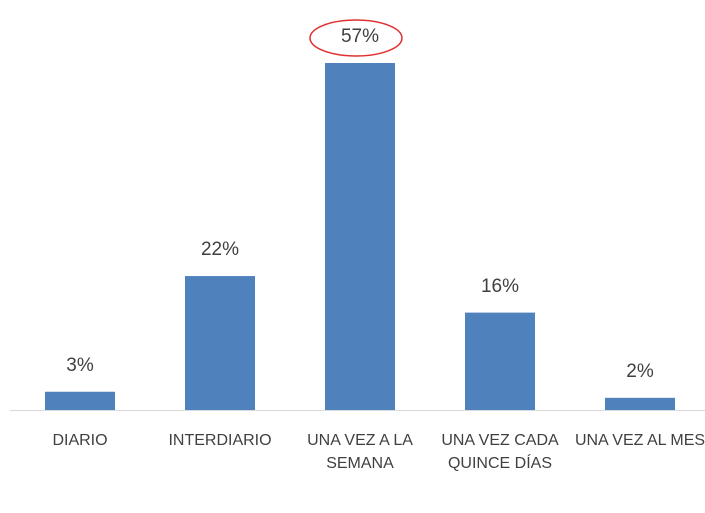 This screenshot has height=513, width=705. I want to click on value-label: 3%, so click(80, 365).